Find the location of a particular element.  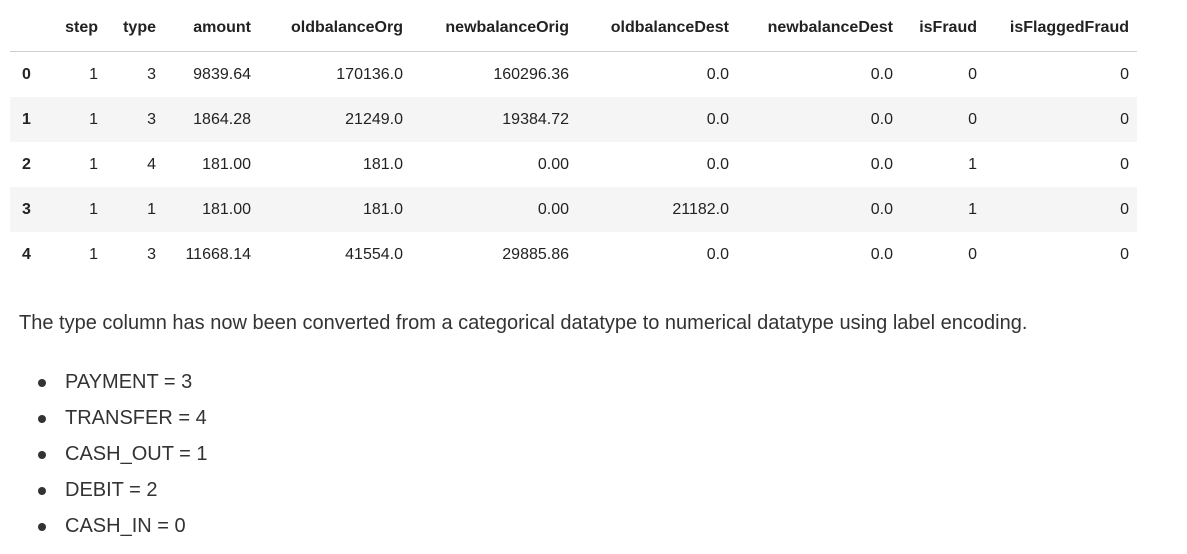

table-cell: 1864.28 is located at coordinates (222, 119).